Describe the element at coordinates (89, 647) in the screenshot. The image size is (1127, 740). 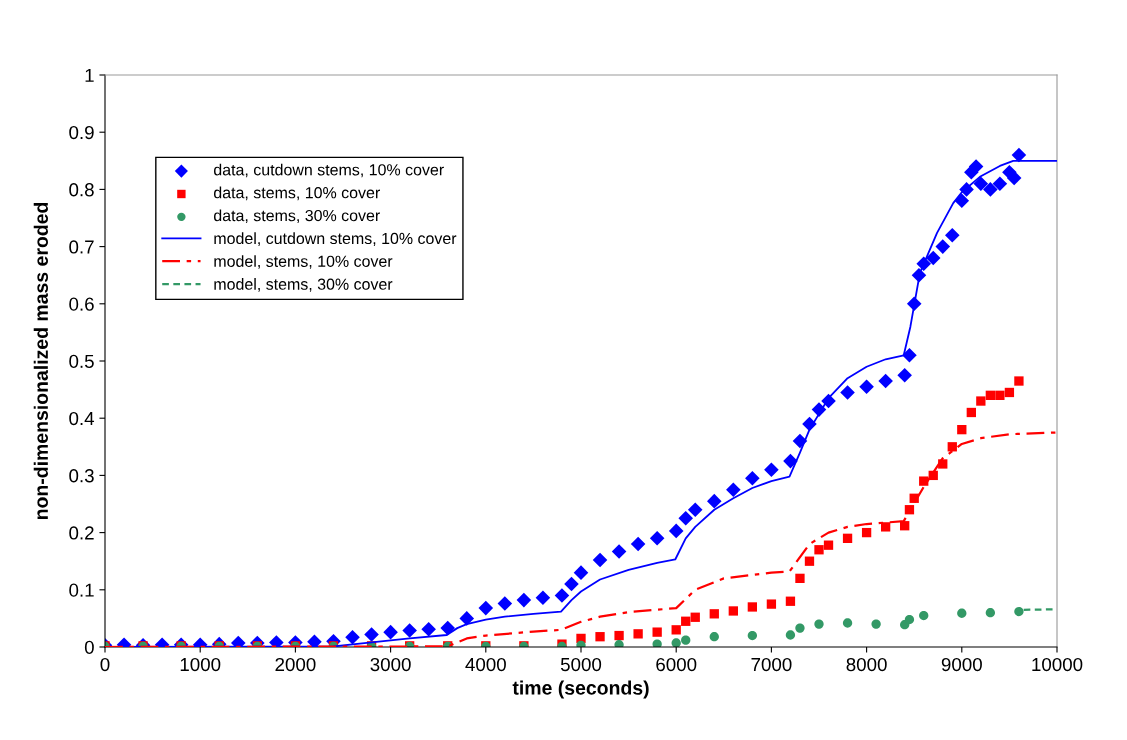
I see `y-tick-label: 0` at that location.